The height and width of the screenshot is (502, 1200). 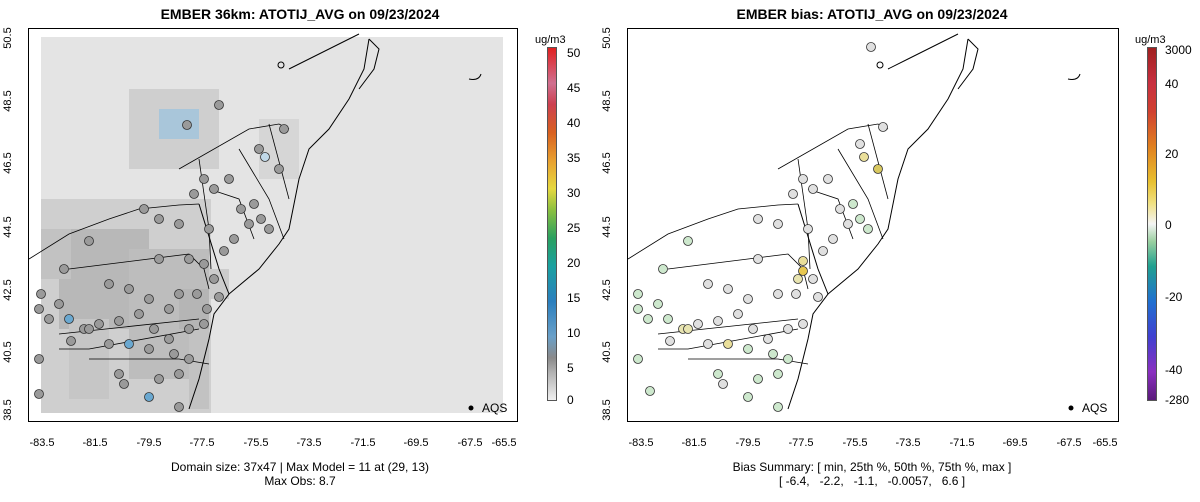 What do you see at coordinates (872, 14) in the screenshot?
I see `right-map-title: EMBER bias: ATOTIJ_AVG on 09/23/2024` at bounding box center [872, 14].